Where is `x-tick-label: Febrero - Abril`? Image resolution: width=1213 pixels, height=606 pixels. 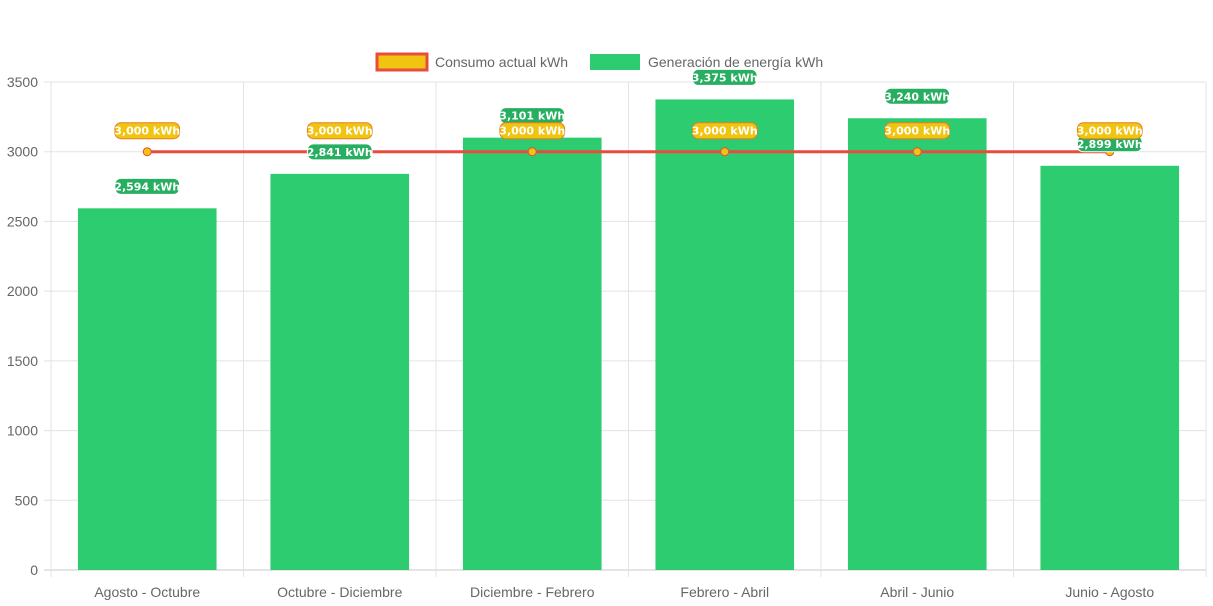 x-tick-label: Febrero - Abril is located at coordinates (724, 592).